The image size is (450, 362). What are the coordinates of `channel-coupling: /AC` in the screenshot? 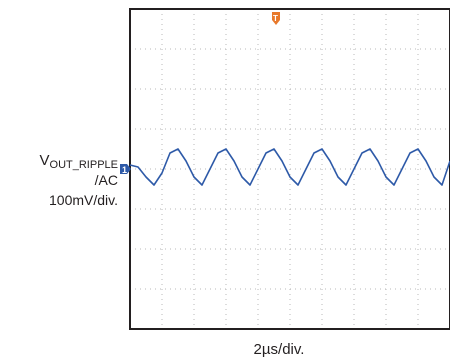 It's located at (106, 180).